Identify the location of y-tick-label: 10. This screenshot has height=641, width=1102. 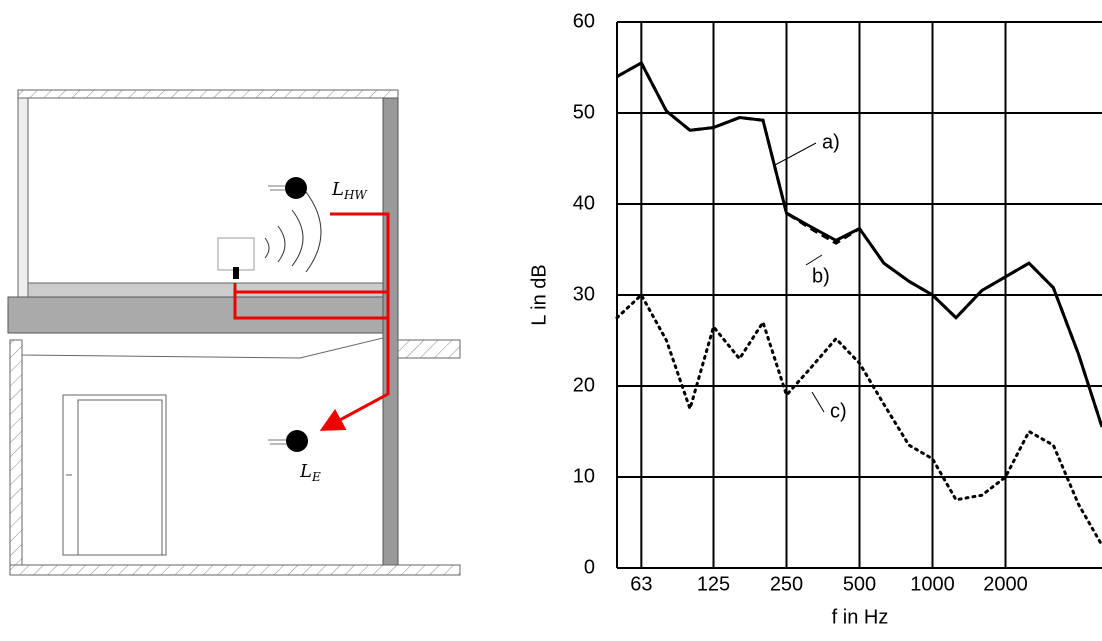
(584, 476).